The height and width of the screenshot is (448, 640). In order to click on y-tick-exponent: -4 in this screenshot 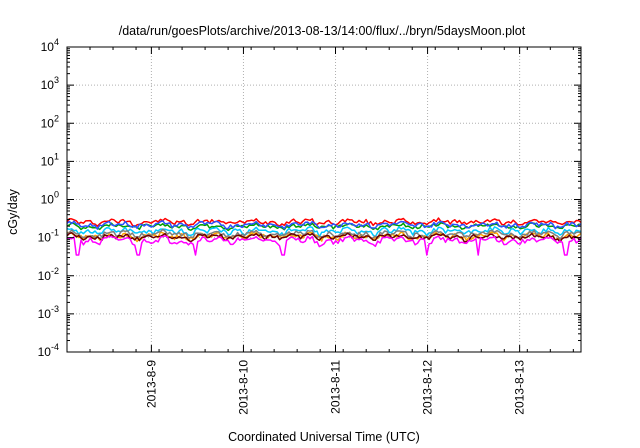, I will do `click(55, 347)`.